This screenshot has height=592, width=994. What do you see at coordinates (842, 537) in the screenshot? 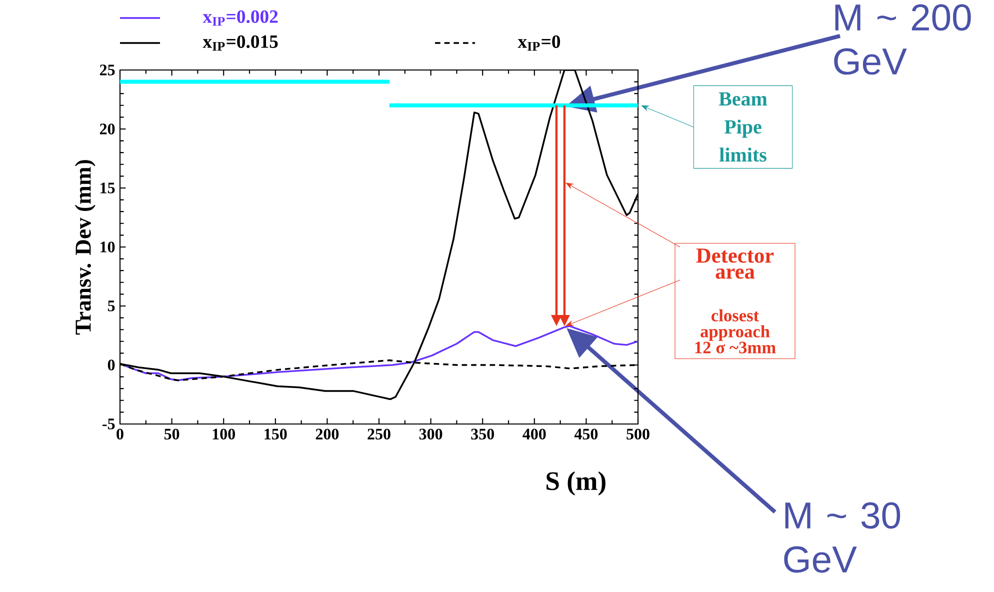
I see `text: M ~ 30 GeV` at bounding box center [842, 537].